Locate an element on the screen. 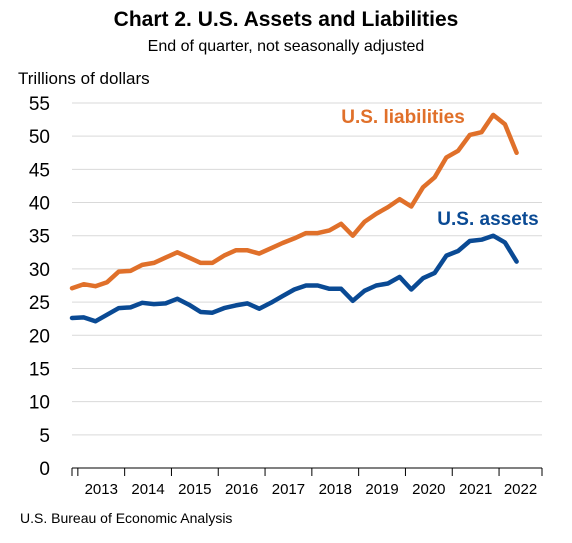 The image size is (572, 543). y-tick-label: 55 is located at coordinates (39, 104).